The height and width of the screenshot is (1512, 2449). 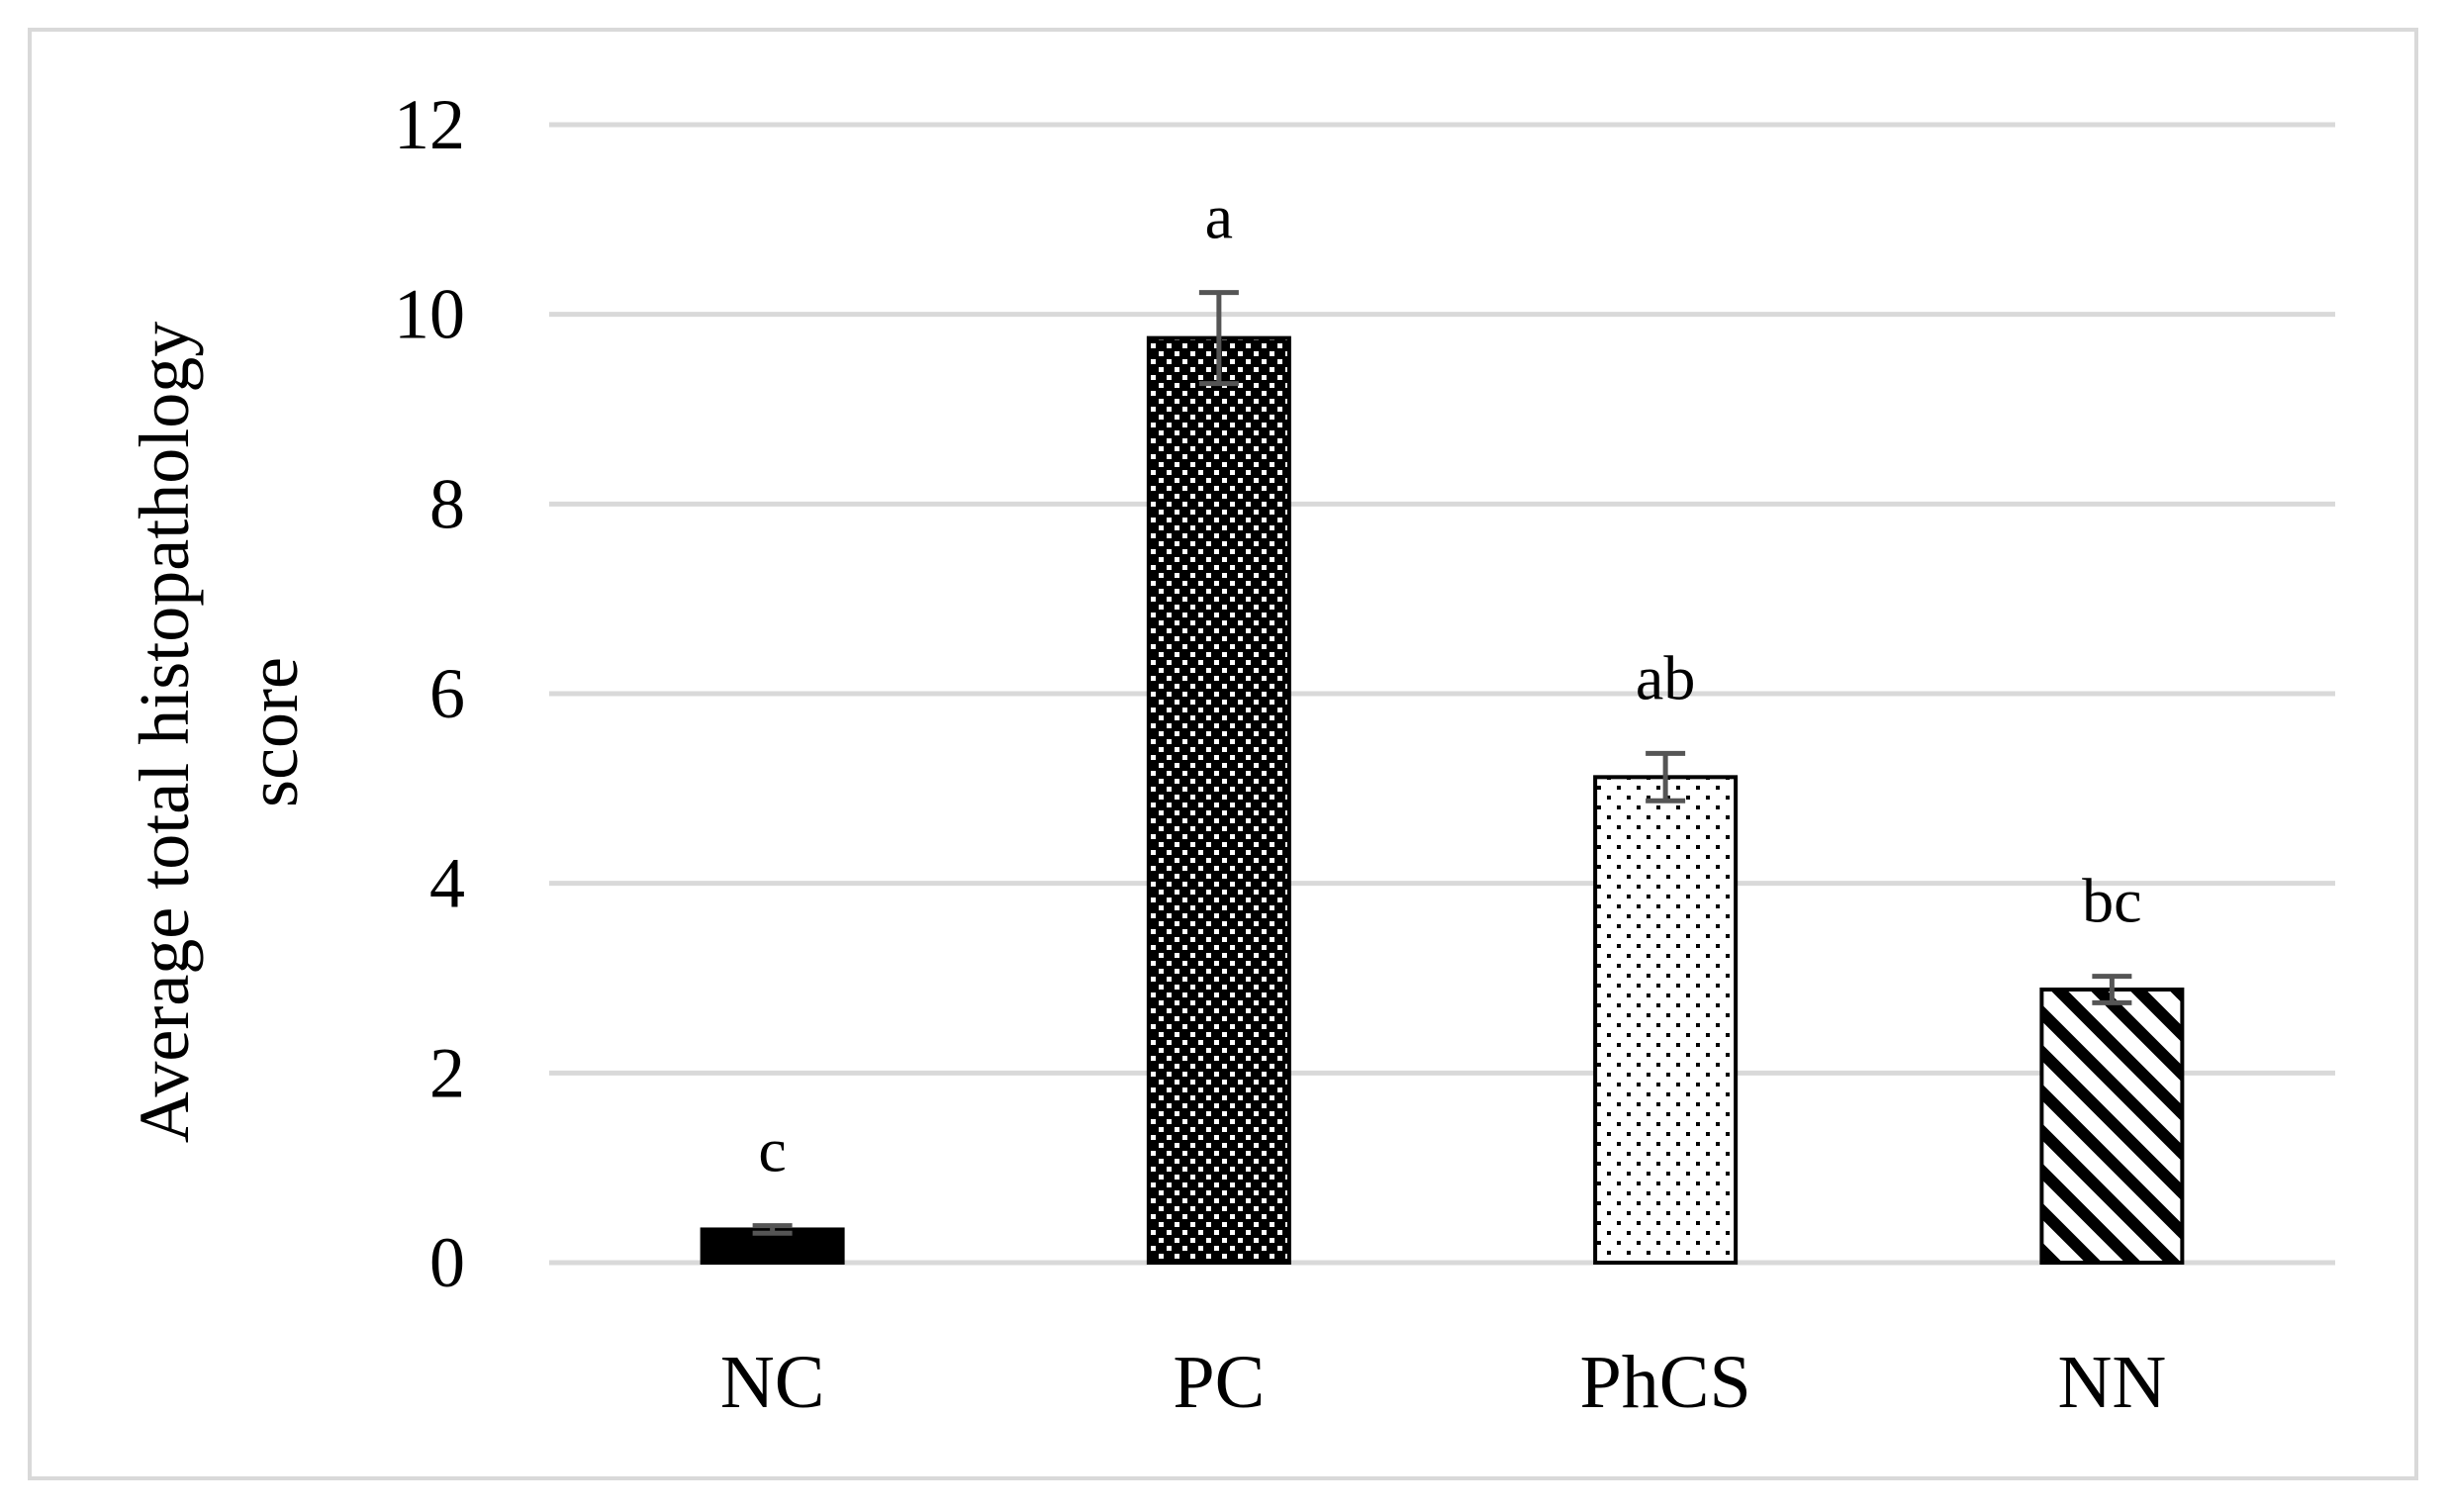 What do you see at coordinates (2111, 901) in the screenshot?
I see `significance-label-nn: bc` at bounding box center [2111, 901].